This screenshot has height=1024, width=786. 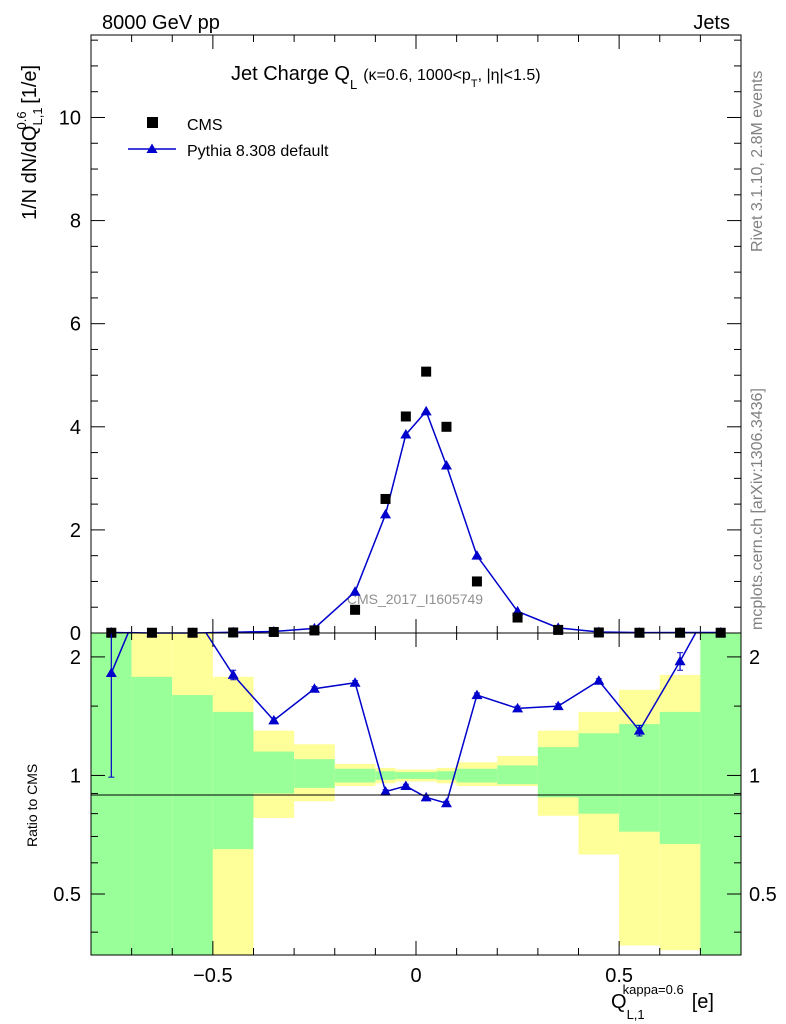 I want to click on ratio-ylabel: Ratio to CMS, so click(x=32, y=805).